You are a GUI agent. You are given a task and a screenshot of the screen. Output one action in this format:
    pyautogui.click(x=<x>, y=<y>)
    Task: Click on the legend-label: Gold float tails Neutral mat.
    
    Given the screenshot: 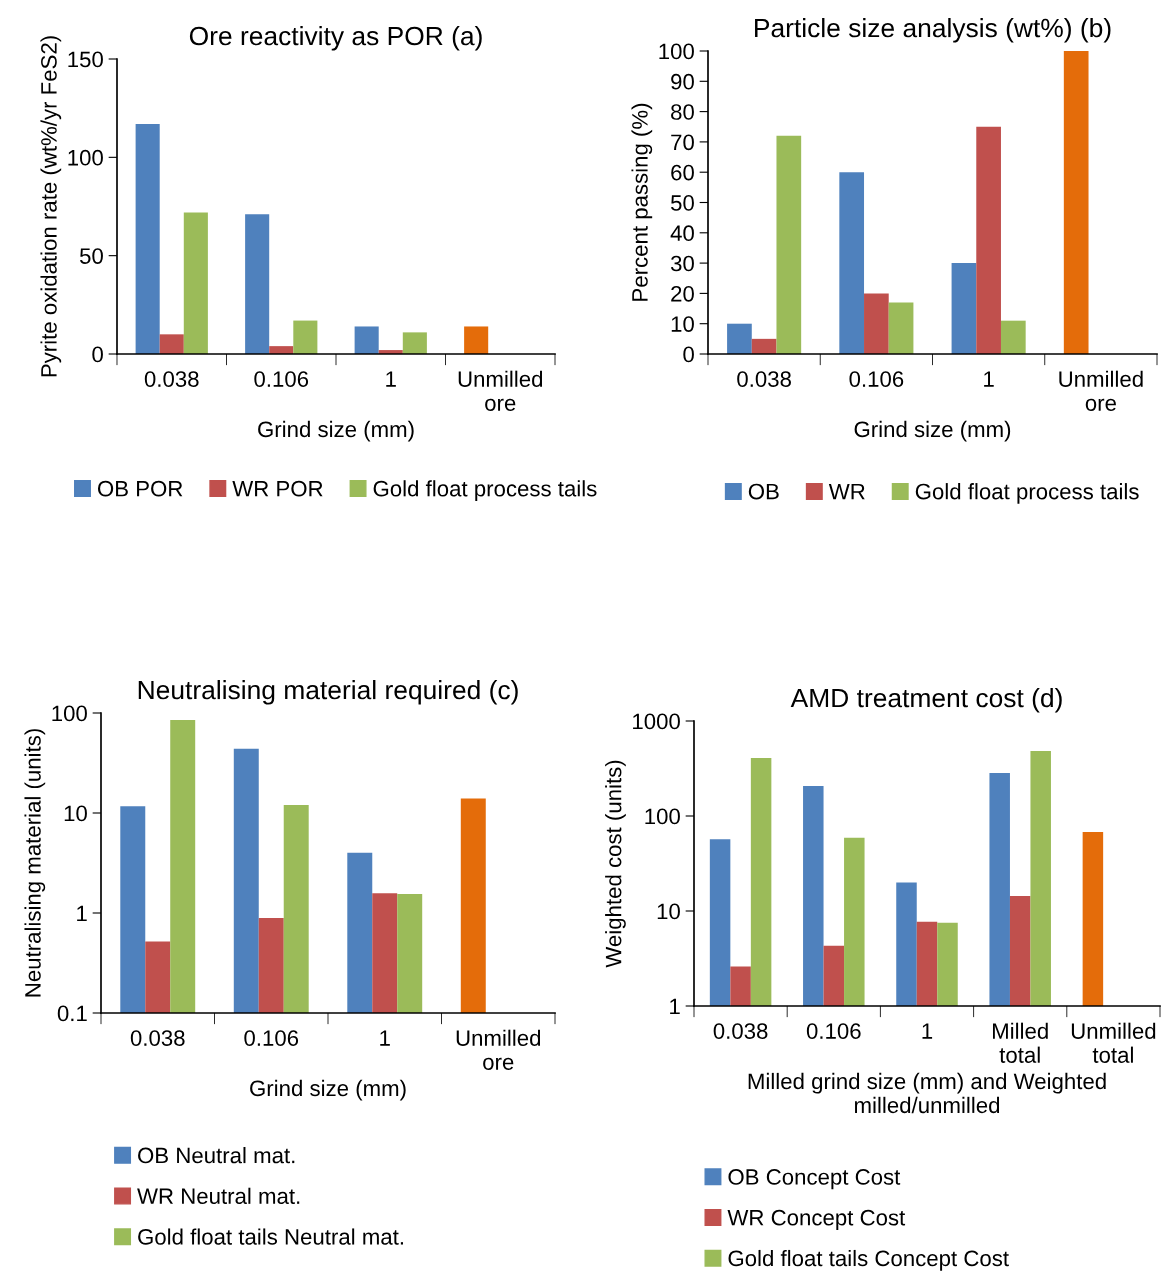 What is the action you would take?
    pyautogui.click(x=270, y=1236)
    